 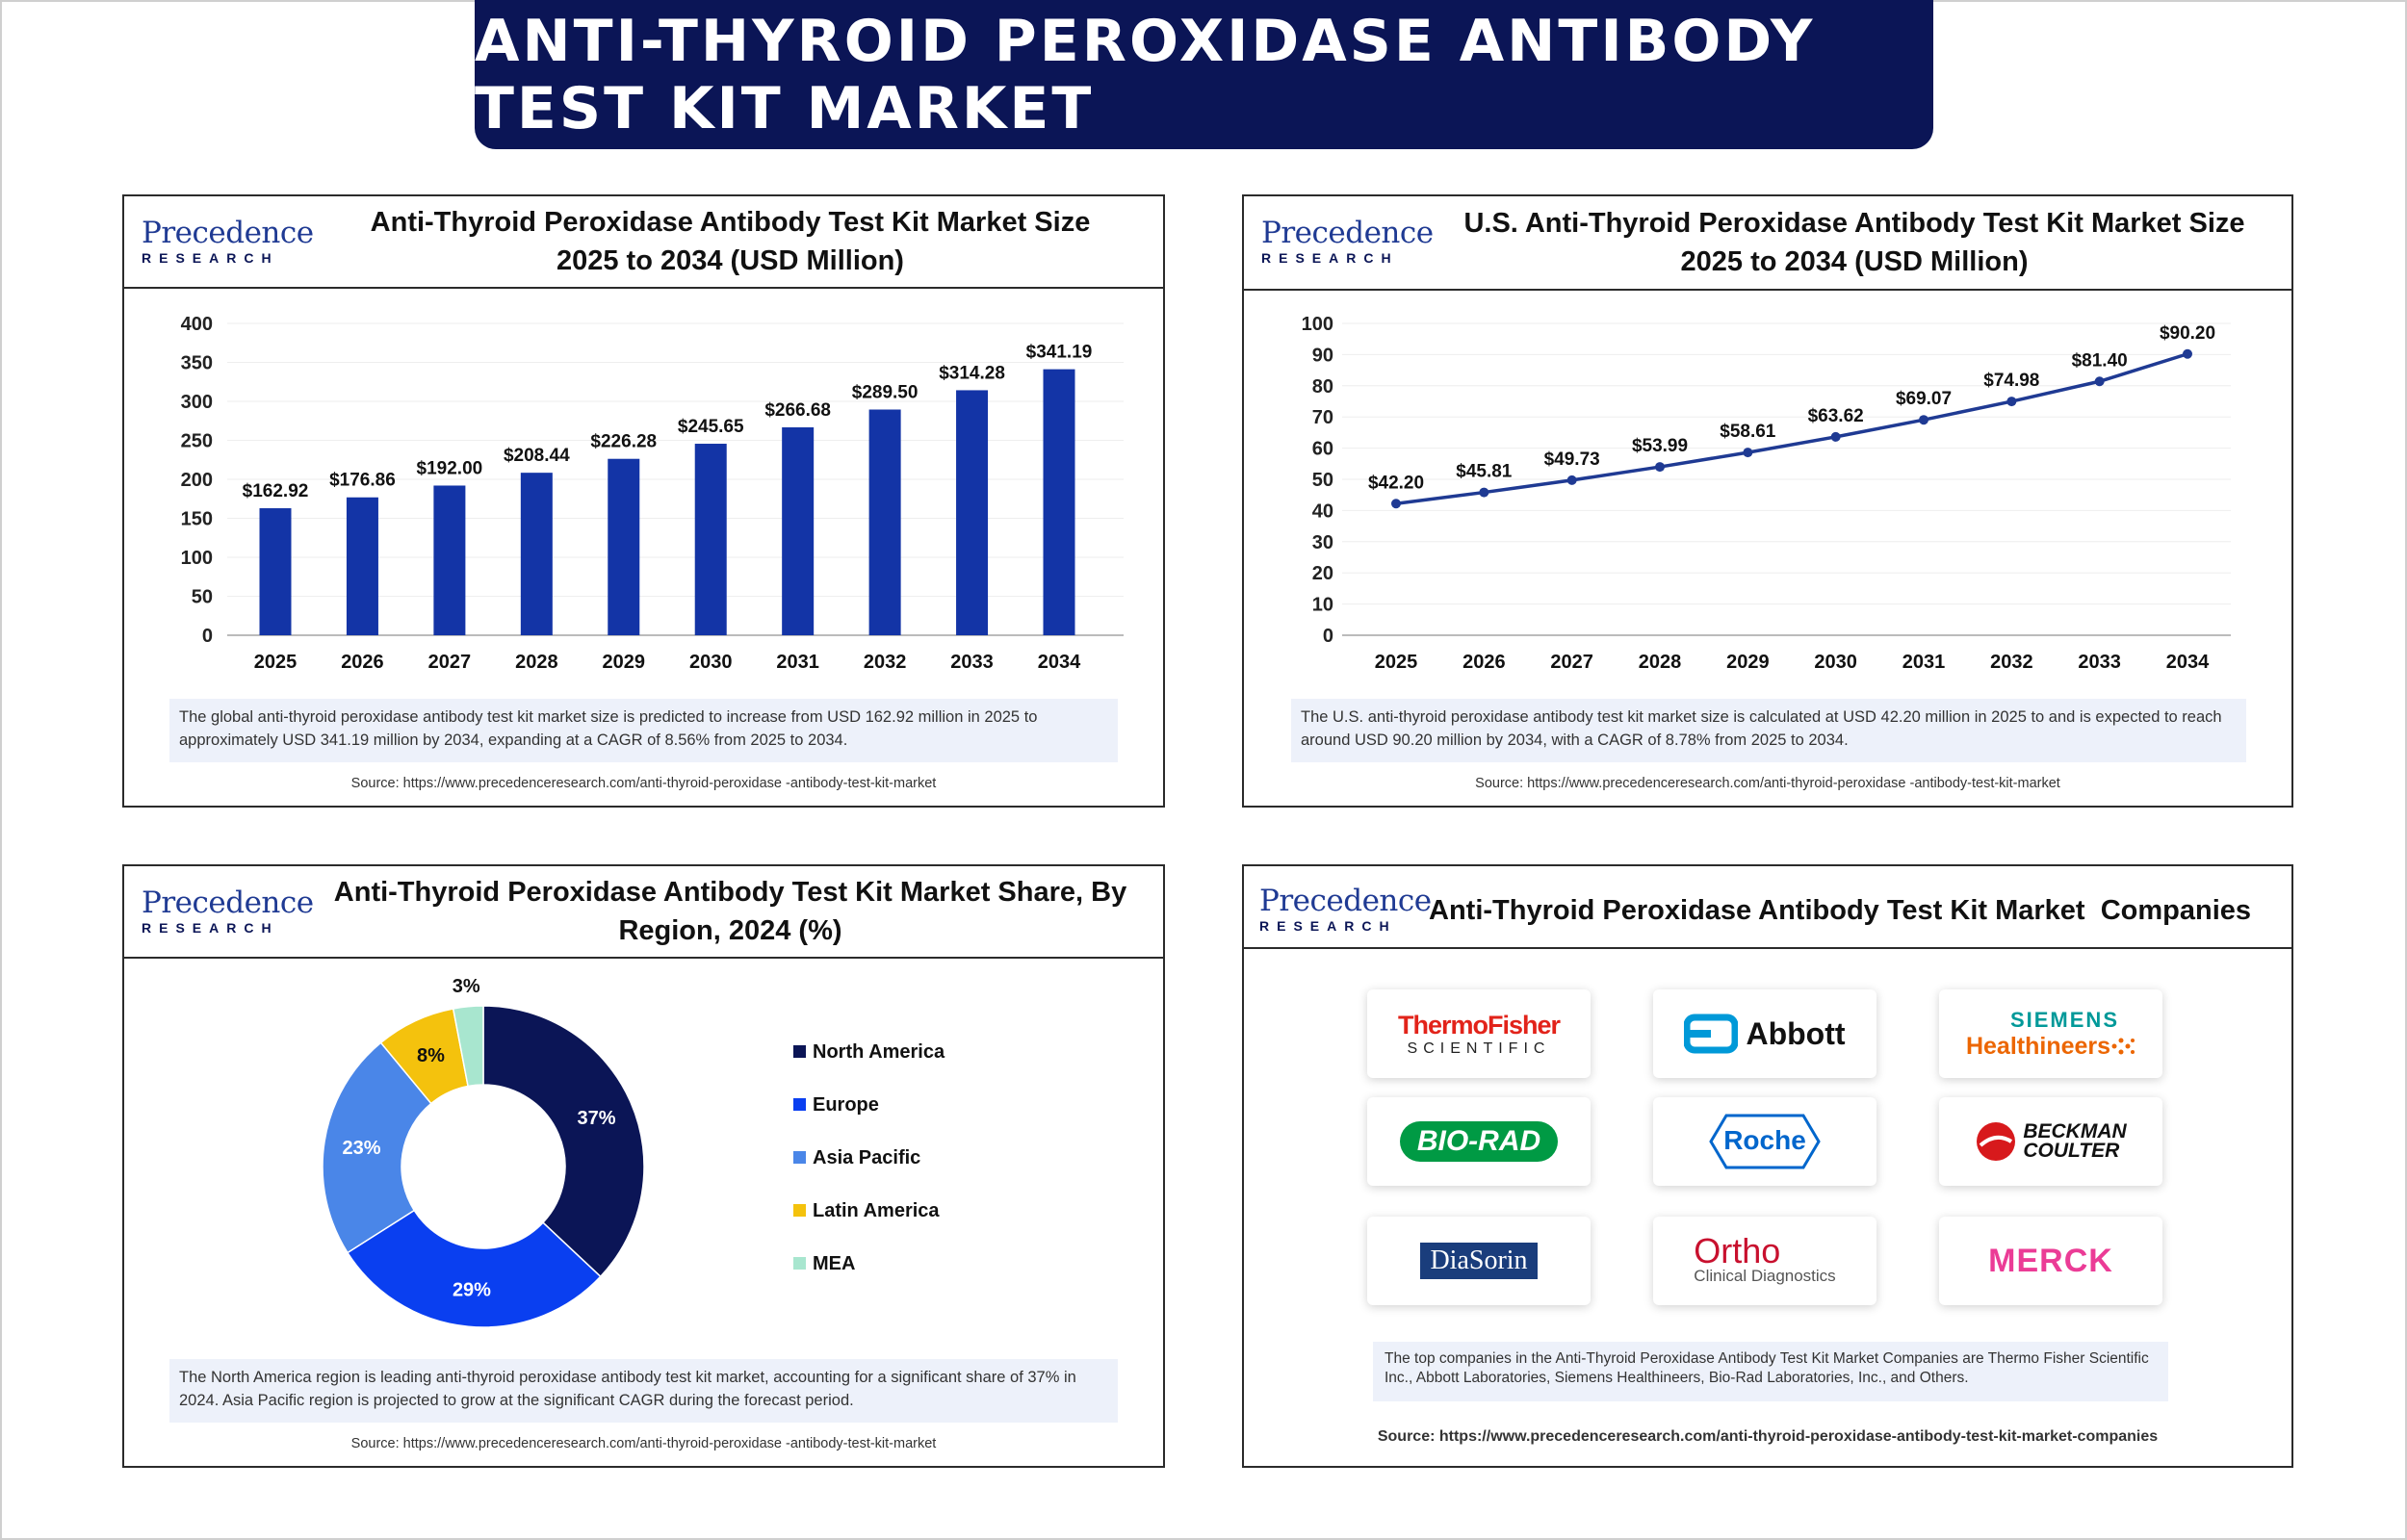 I want to click on ortho-name: Ortho, so click(x=1737, y=1250).